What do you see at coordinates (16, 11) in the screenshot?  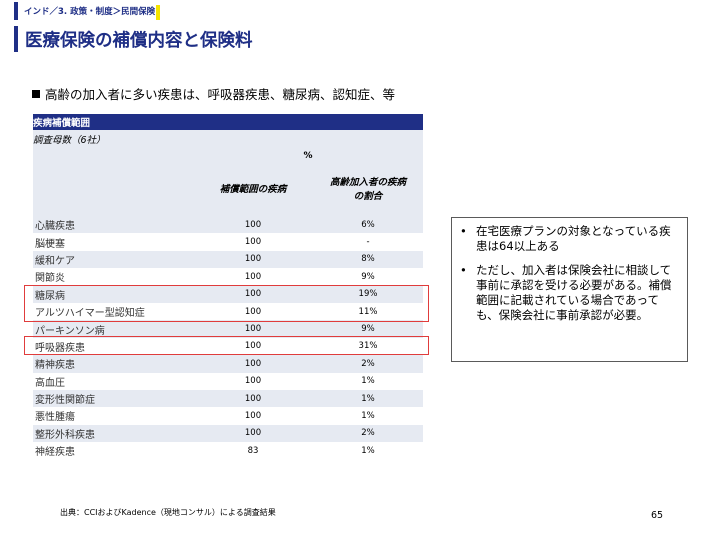 I see `breadcrumb-accent-bar` at bounding box center [16, 11].